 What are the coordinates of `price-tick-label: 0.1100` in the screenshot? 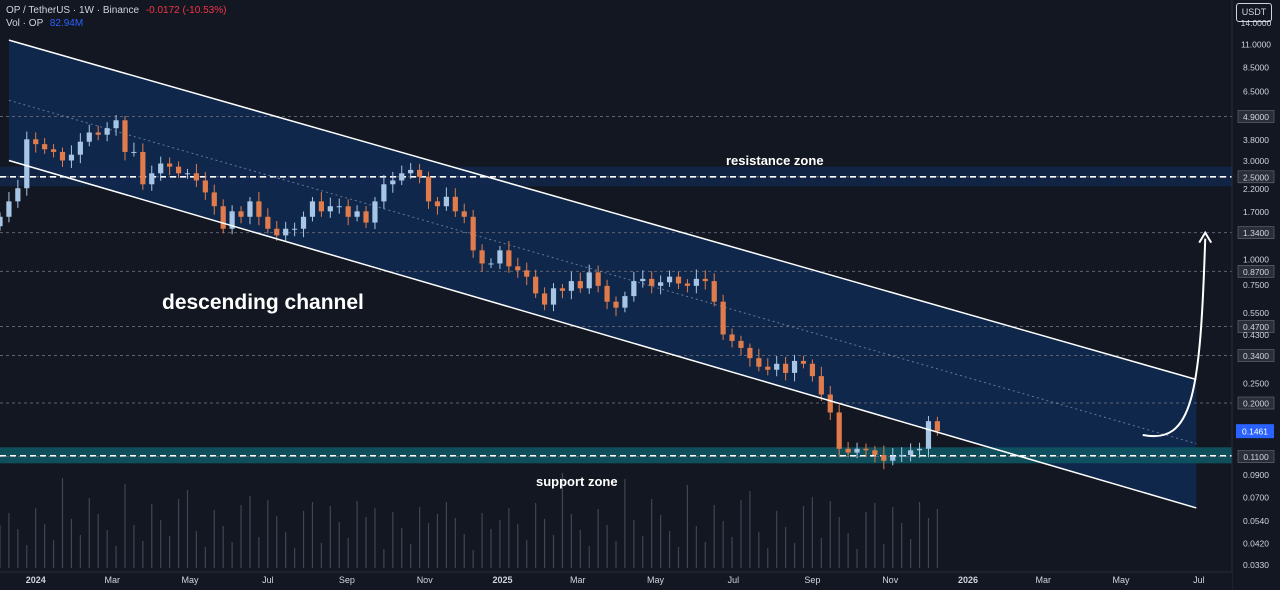 It's located at (1256, 457).